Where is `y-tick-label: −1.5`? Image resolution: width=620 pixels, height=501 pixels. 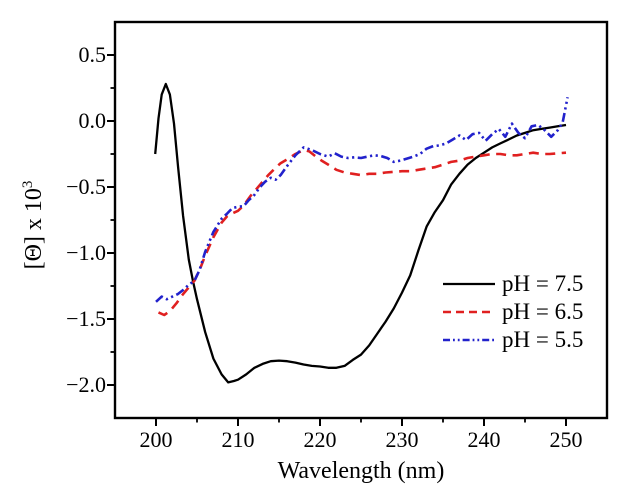 y-tick-label: −1.5 is located at coordinates (86, 318).